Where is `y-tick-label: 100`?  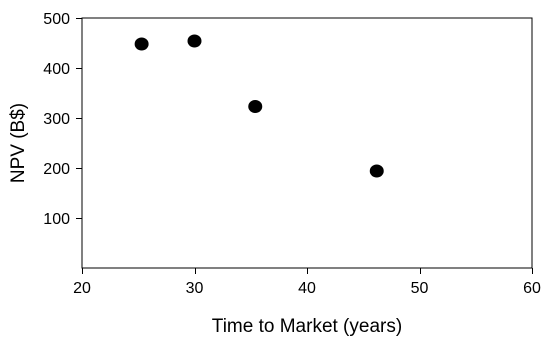
y-tick-label: 100 is located at coordinates (56, 219).